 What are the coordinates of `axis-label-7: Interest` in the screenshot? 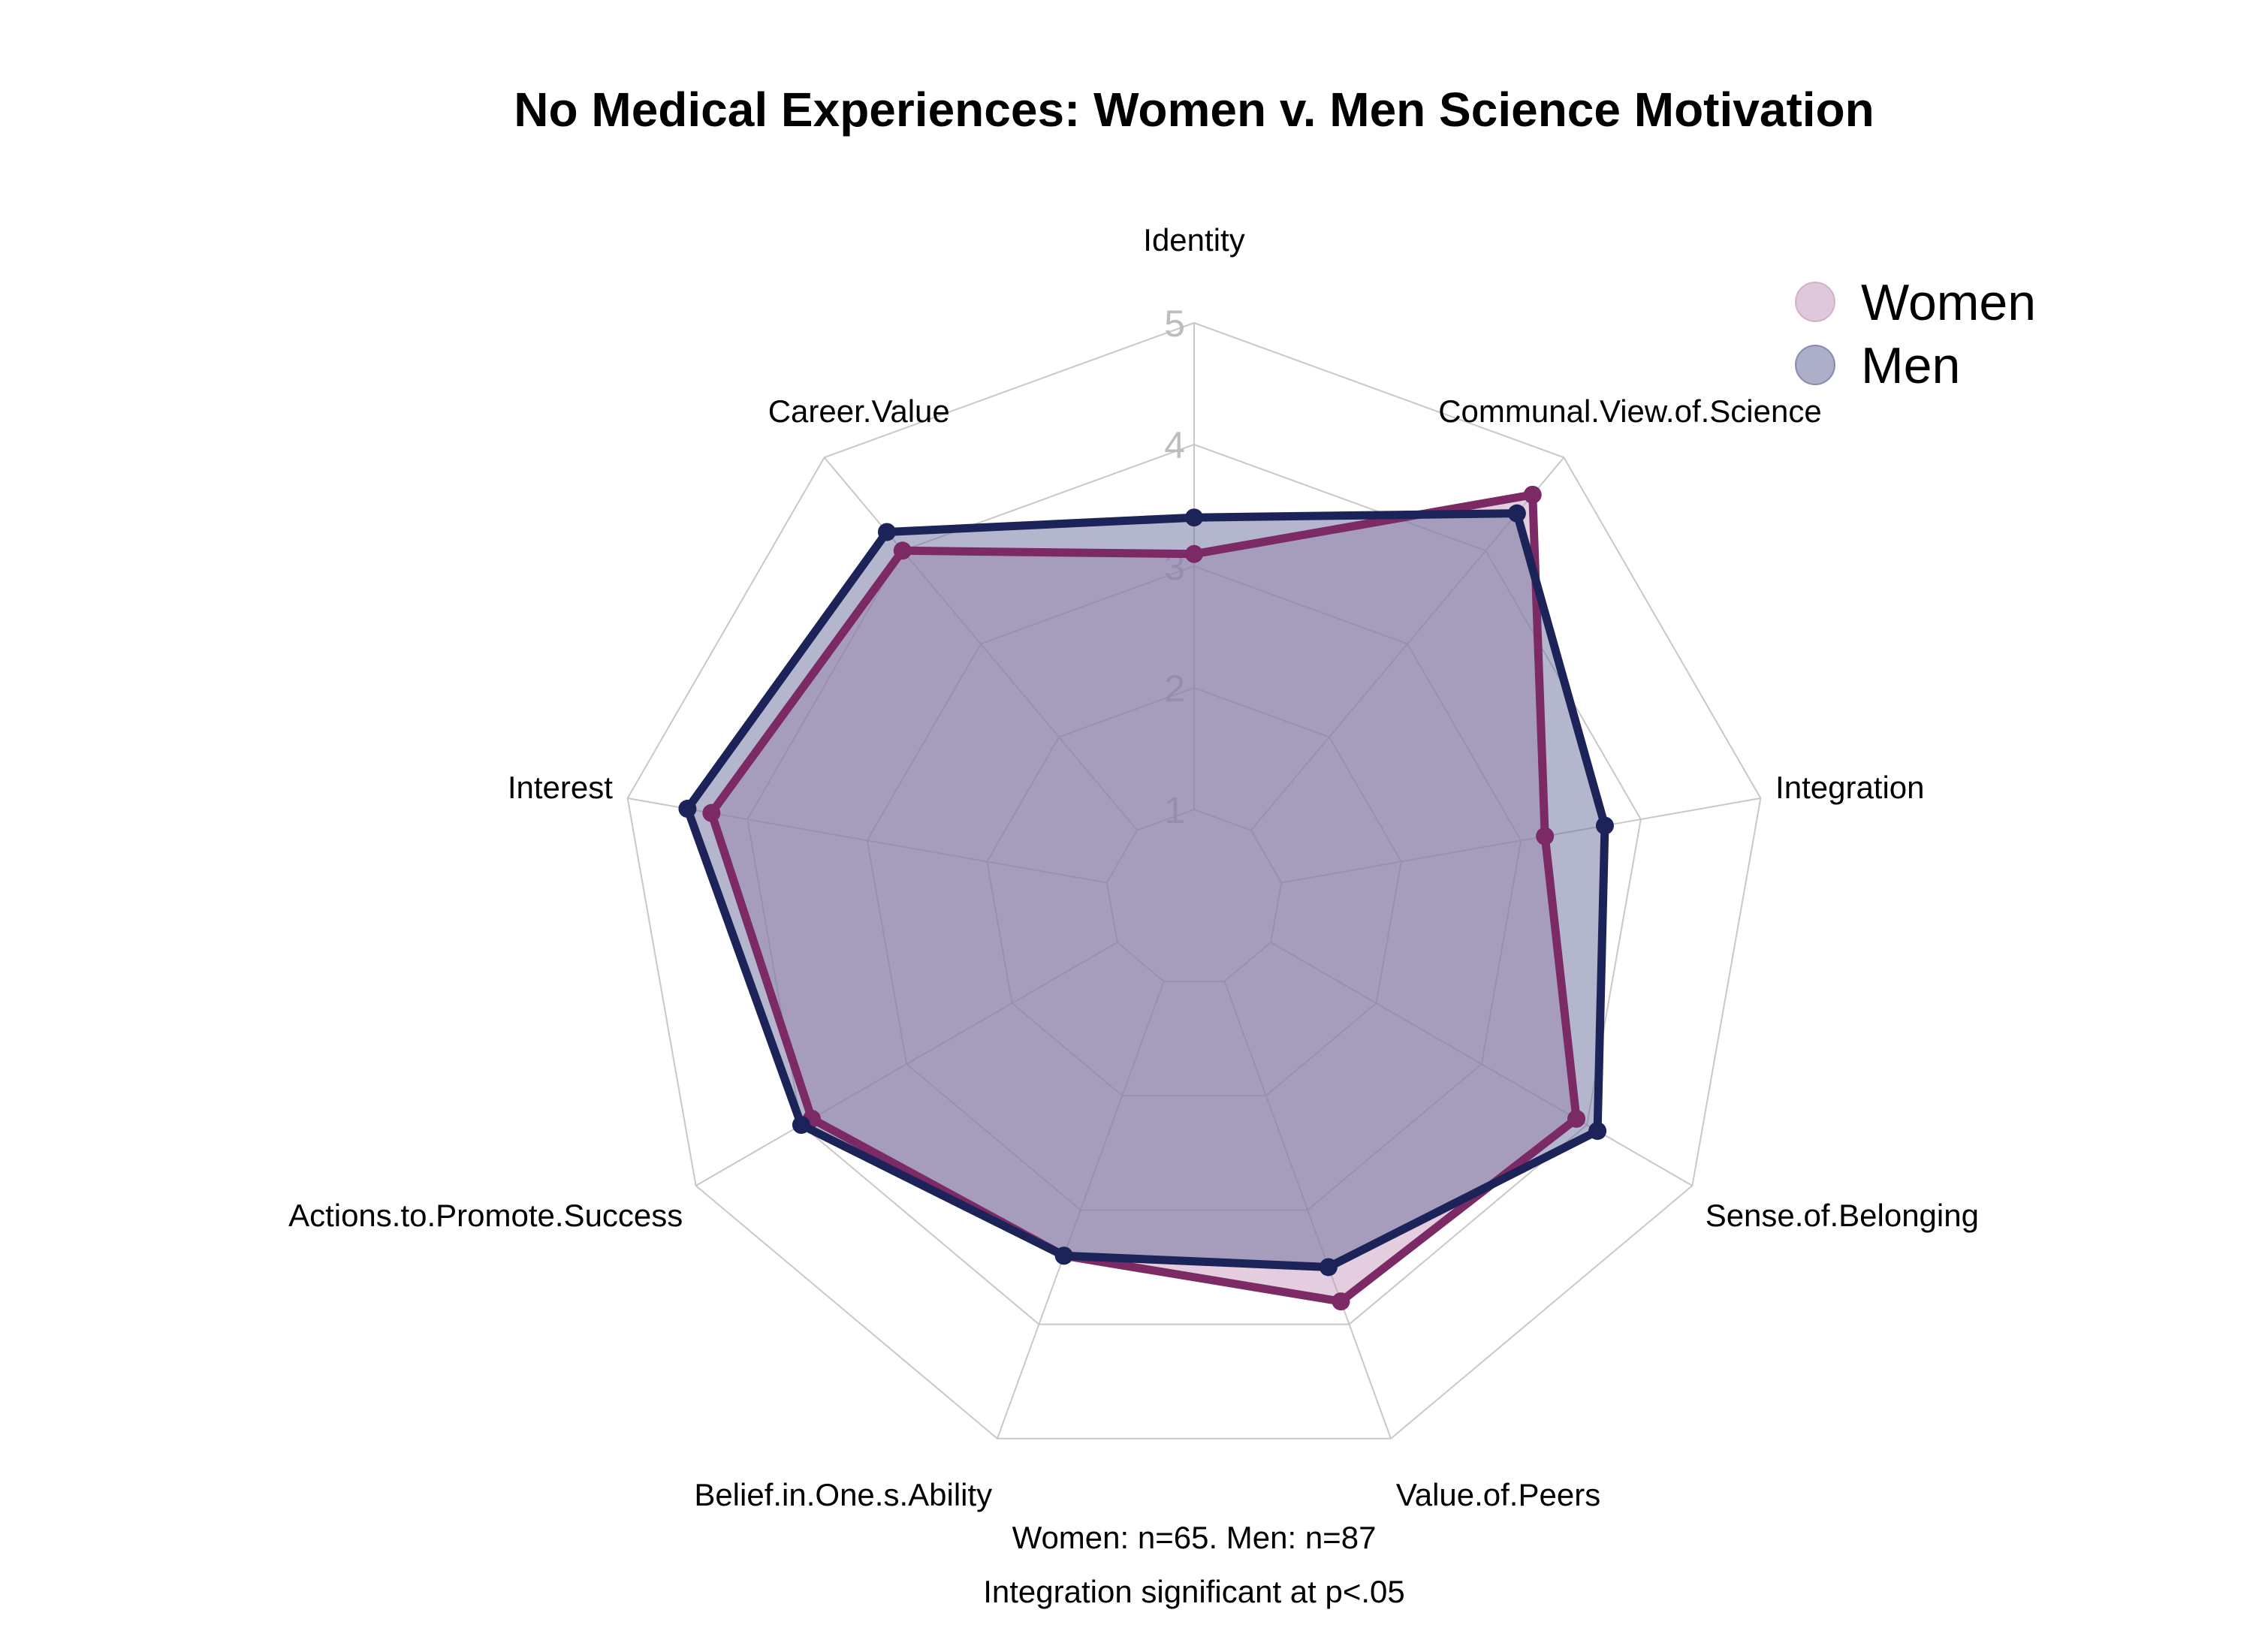 It's located at (560, 787).